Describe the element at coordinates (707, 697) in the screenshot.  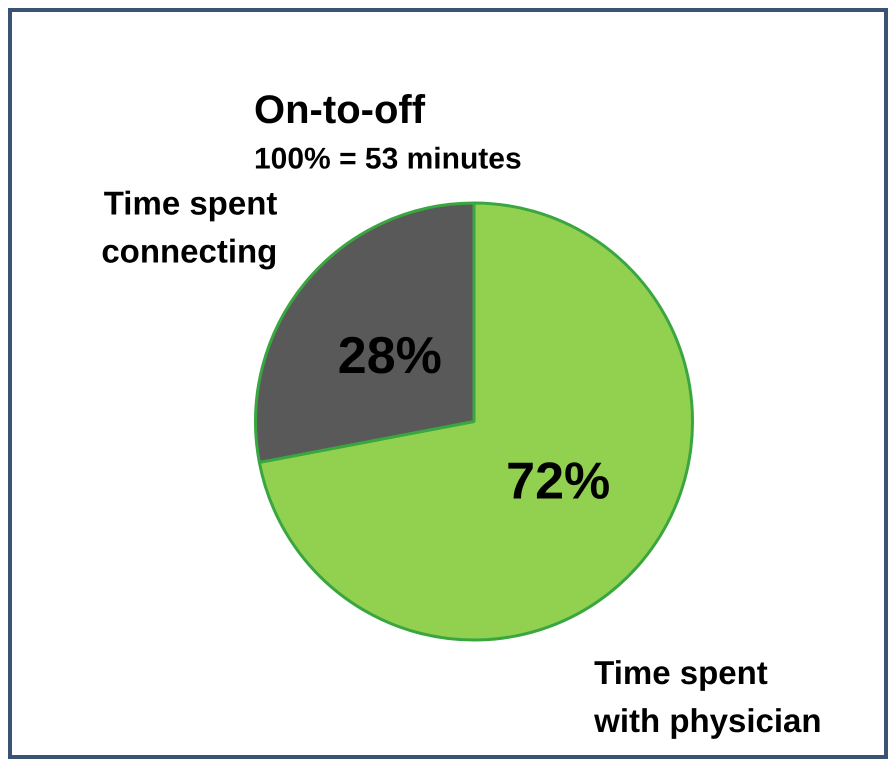
I see `slice-label: Time spent with physician` at that location.